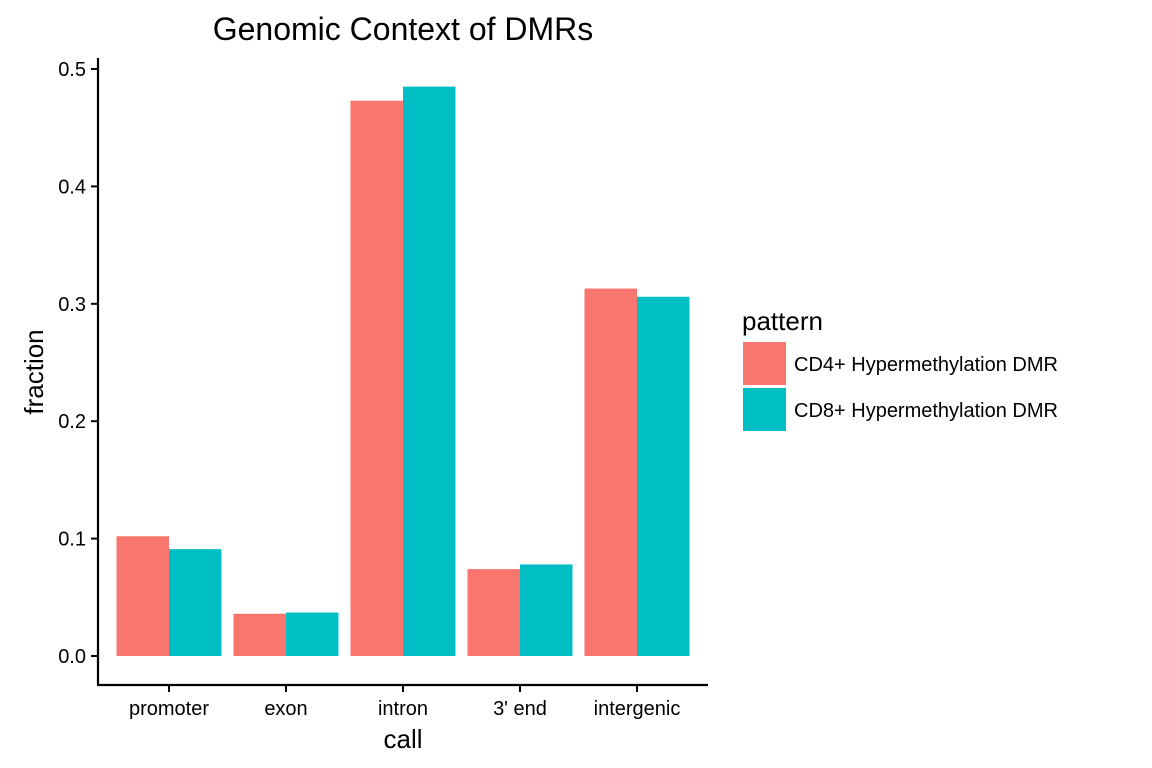  What do you see at coordinates (78, 363) in the screenshot?
I see `y-ticks-group: 0.0 0.1 0.2 0.3 0.4 0.5` at bounding box center [78, 363].